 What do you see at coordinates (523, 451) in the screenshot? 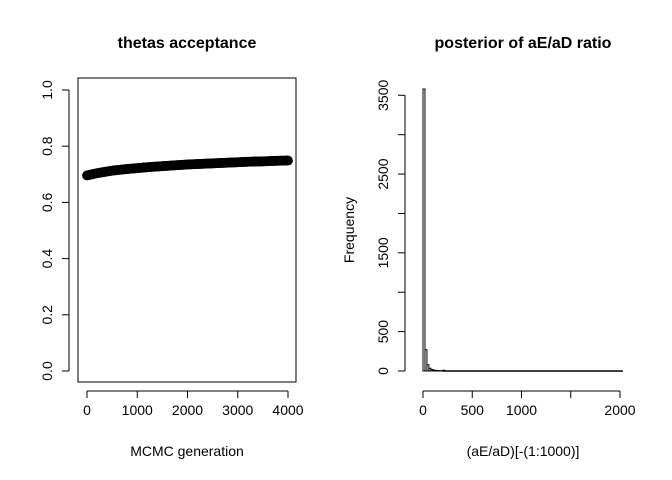
I see `right-x-axis-label: (aE/aD)[-(1:1000)]` at bounding box center [523, 451].